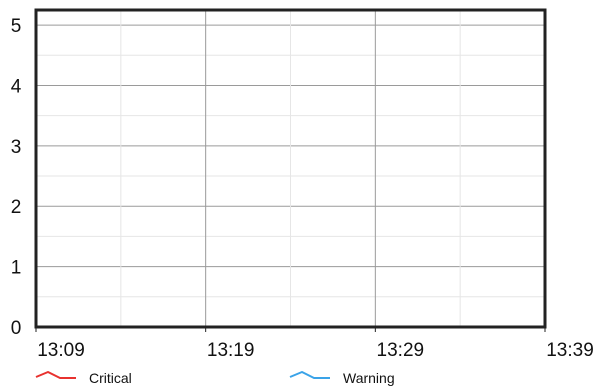 The height and width of the screenshot is (390, 599). Describe the element at coordinates (16, 177) in the screenshot. I see `y-axis: 0 1 2 3 4 5` at that location.